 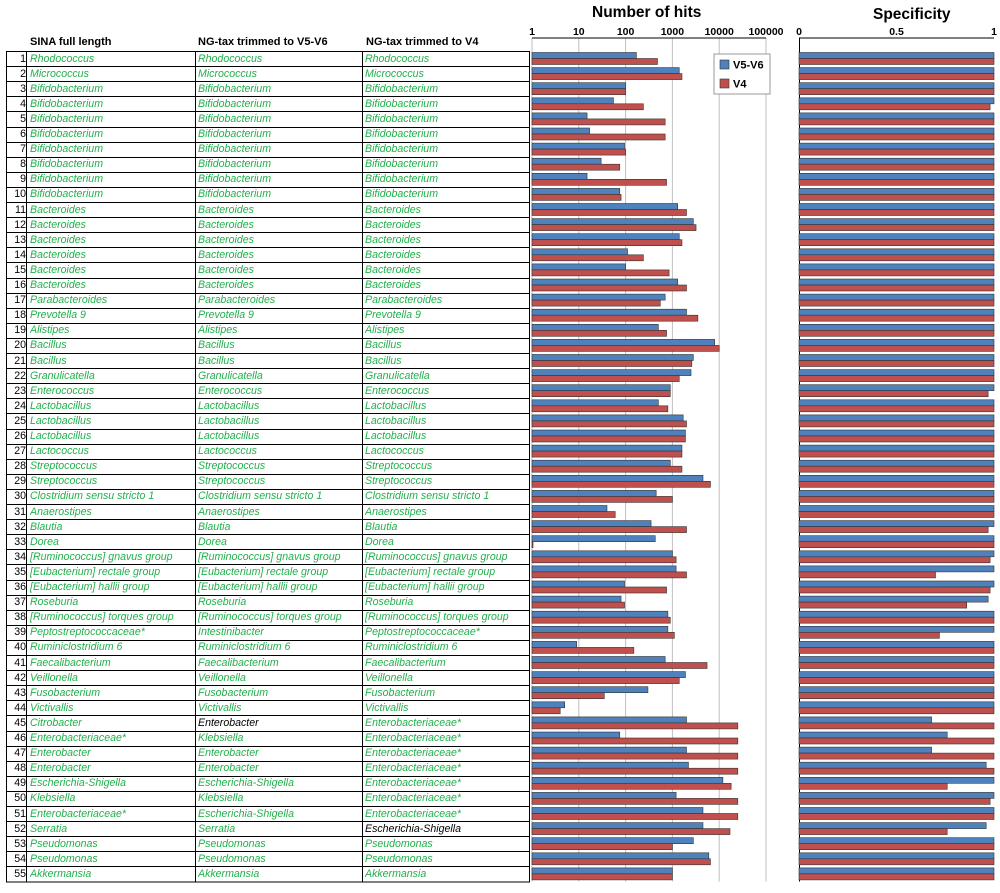 I want to click on v5v6-genus: Pseudomonas, so click(x=232, y=843).